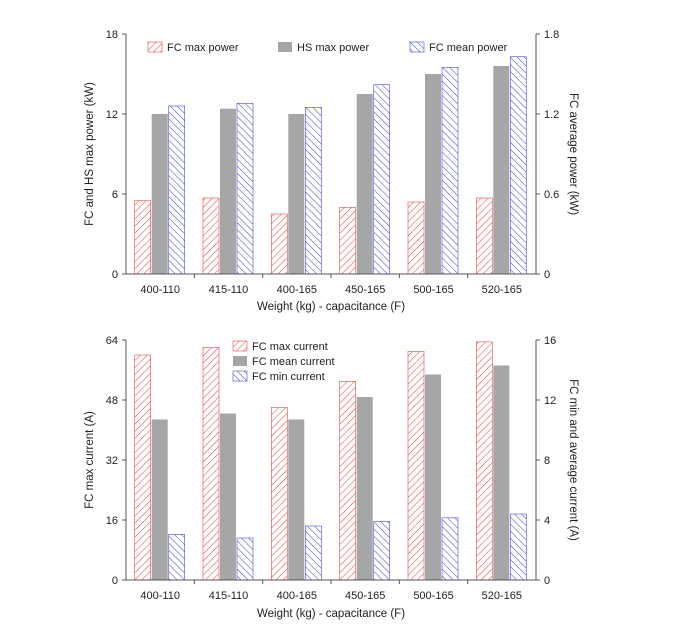 The width and height of the screenshot is (678, 643). Describe the element at coordinates (115, 195) in the screenshot. I see `y-tick-label-left: 6` at that location.